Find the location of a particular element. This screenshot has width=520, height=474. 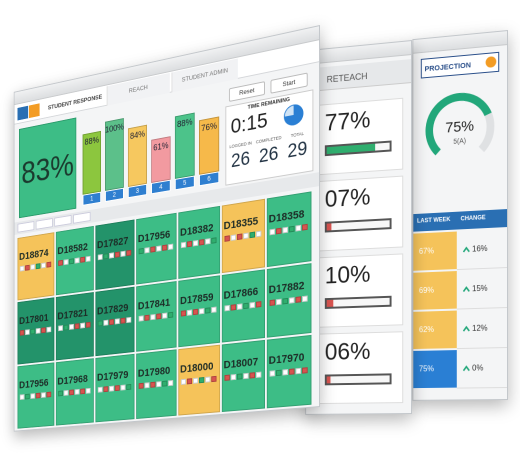

progress-fill is located at coordinates (328, 380).